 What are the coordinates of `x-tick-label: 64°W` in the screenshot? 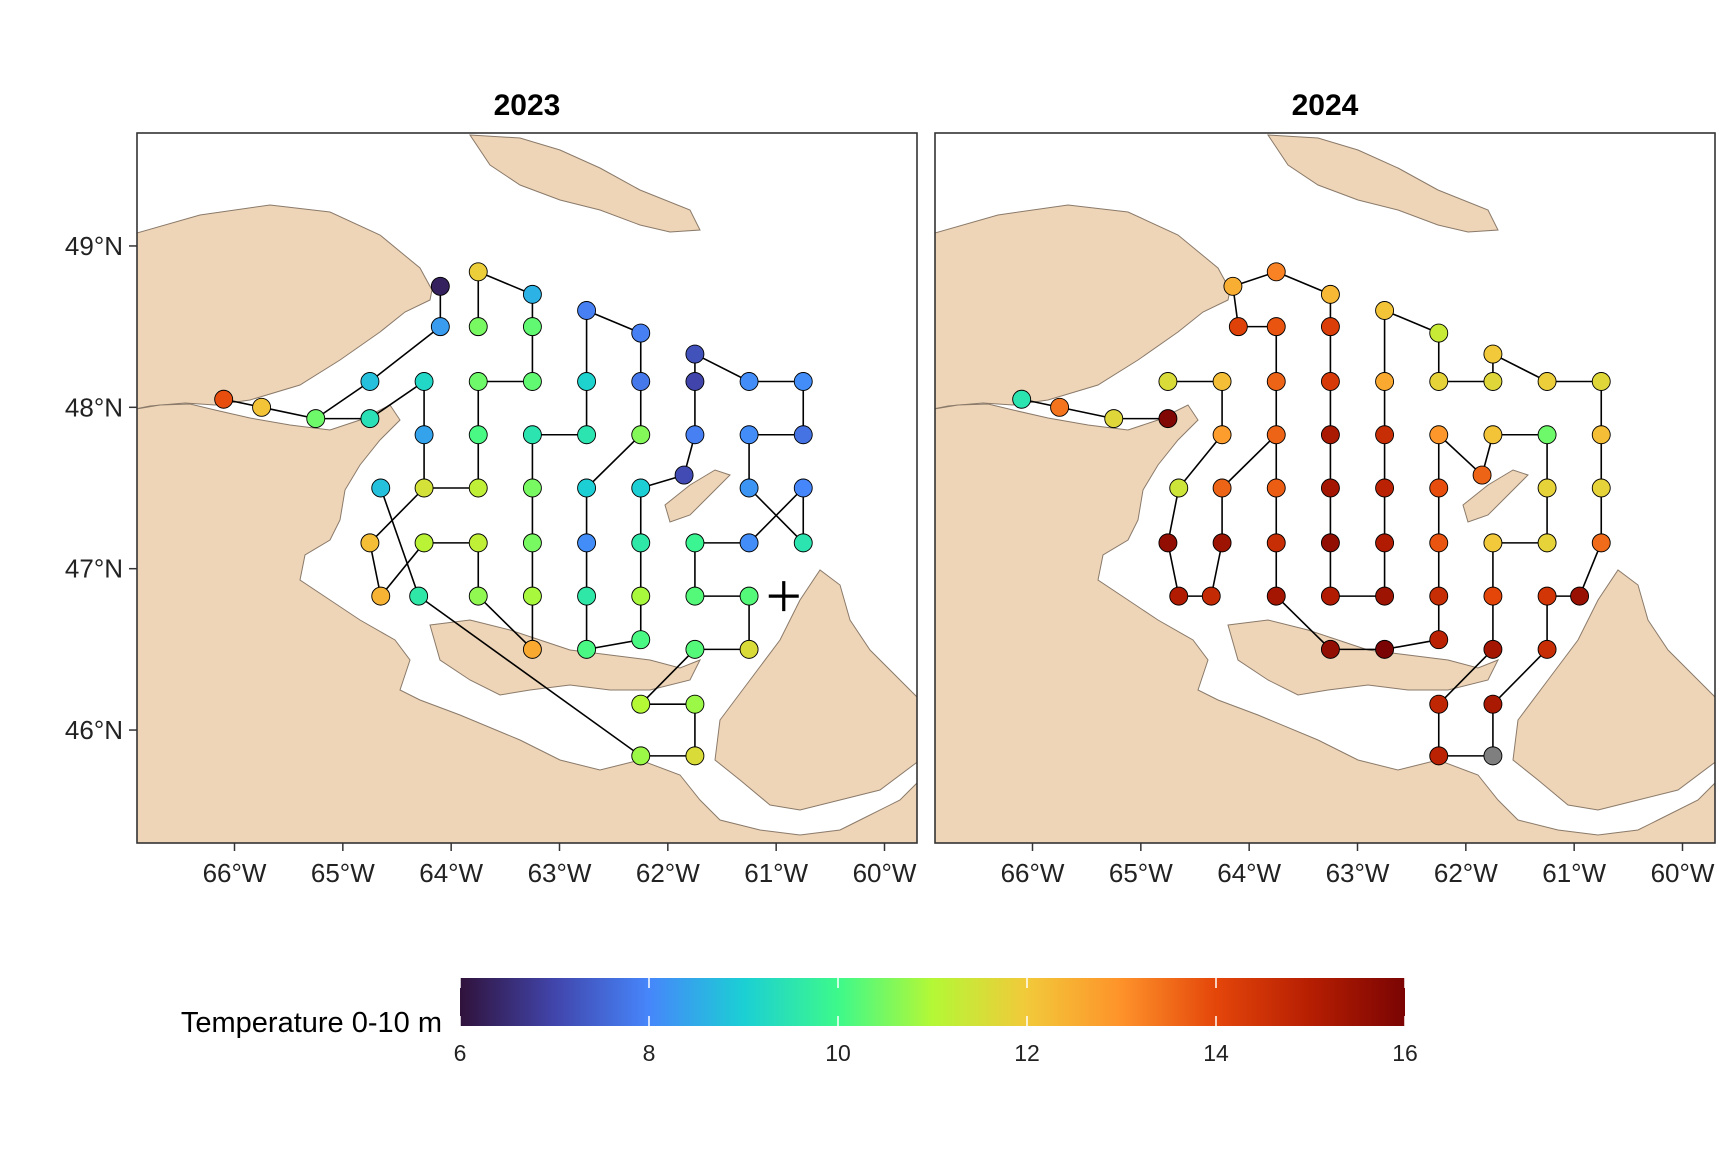 It's located at (1249, 873).